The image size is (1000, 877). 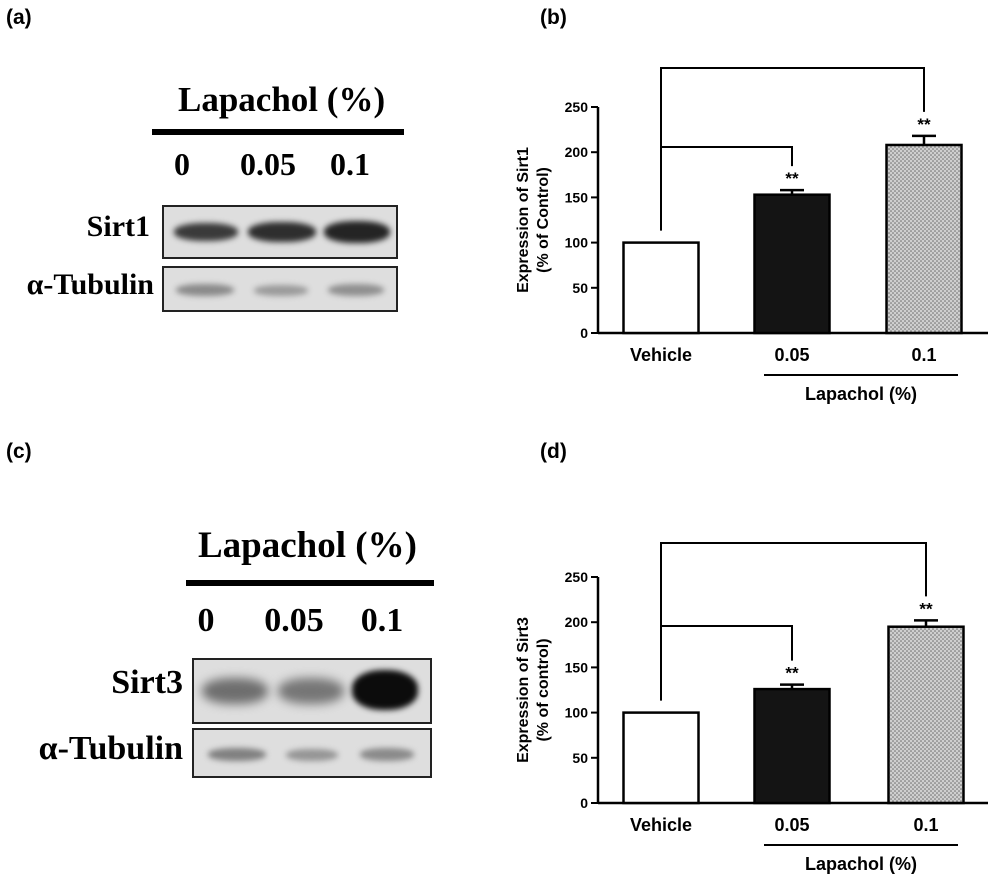 I want to click on blot-c-lane-label: 0, so click(x=206, y=620).